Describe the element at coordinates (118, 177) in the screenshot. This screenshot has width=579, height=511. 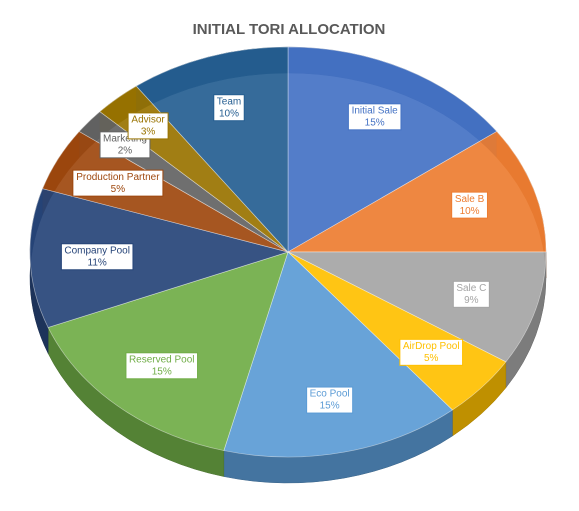
I see `label-name: Production Partner` at that location.